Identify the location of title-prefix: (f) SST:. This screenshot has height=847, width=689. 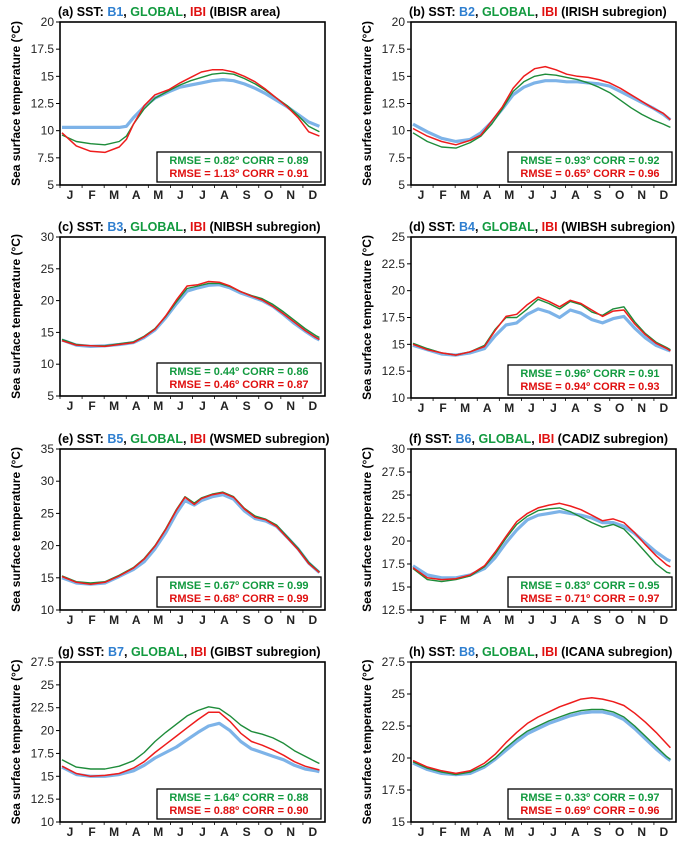
(432, 439).